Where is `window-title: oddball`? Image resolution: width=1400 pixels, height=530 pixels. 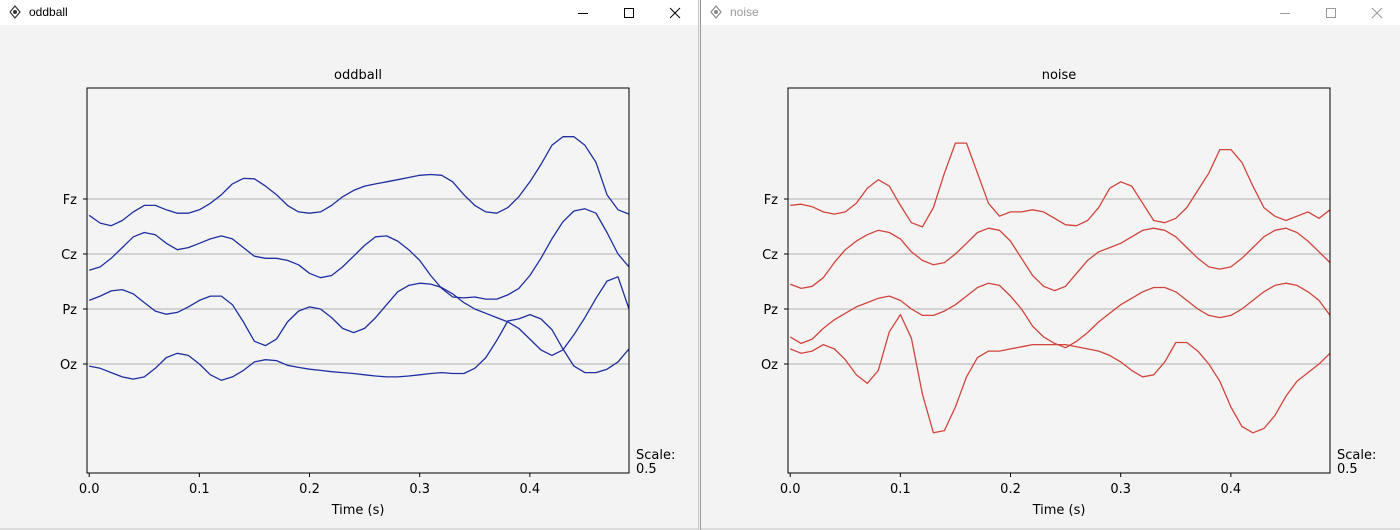
window-title: oddball is located at coordinates (48, 12).